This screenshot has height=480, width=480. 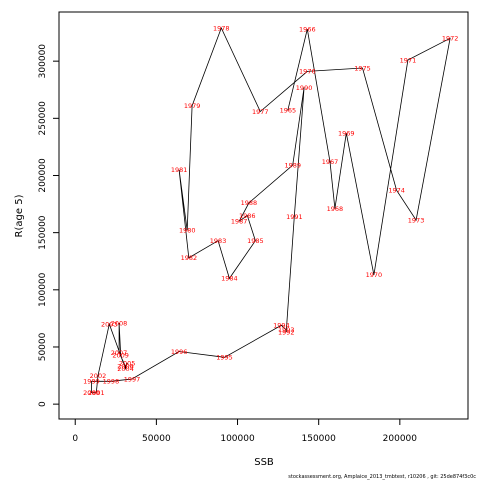 I want to click on point-label: 1980, so click(x=187, y=231).